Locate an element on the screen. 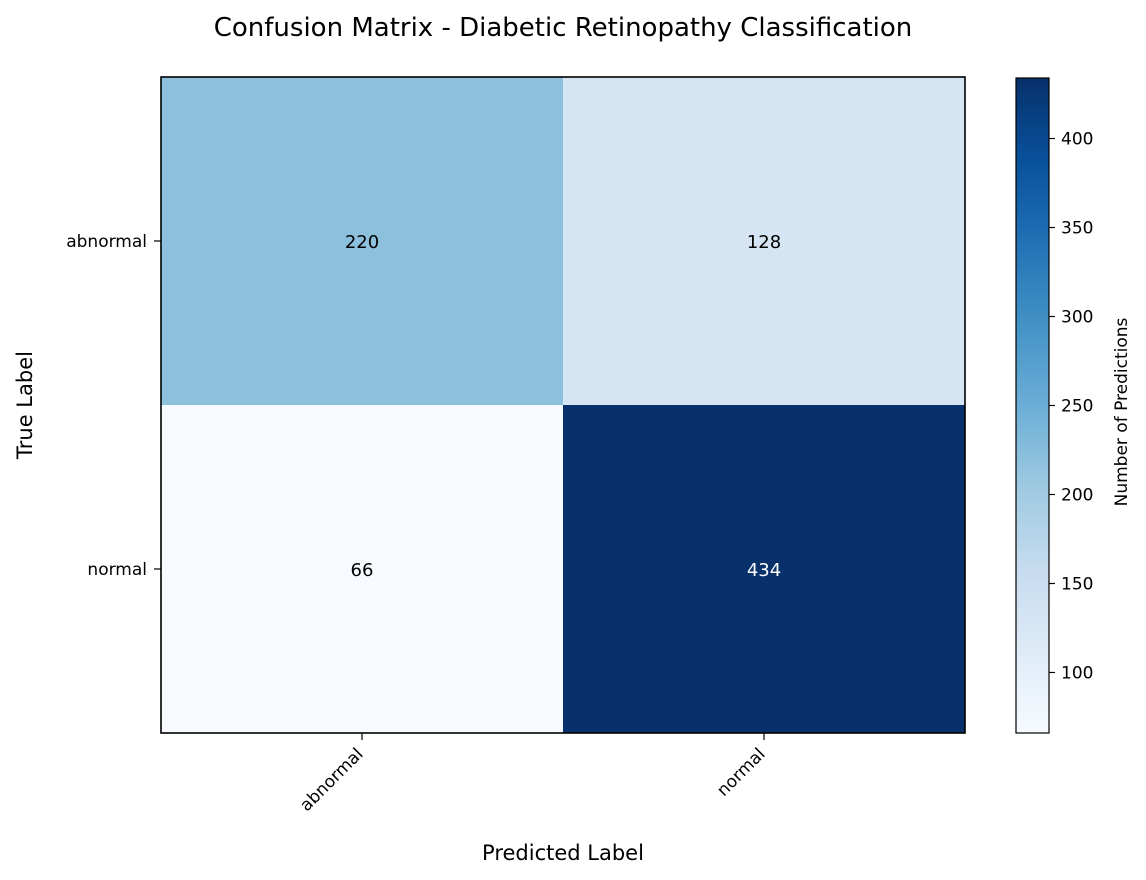 The image size is (1146, 880). x-tick-label: normal is located at coordinates (741, 772).